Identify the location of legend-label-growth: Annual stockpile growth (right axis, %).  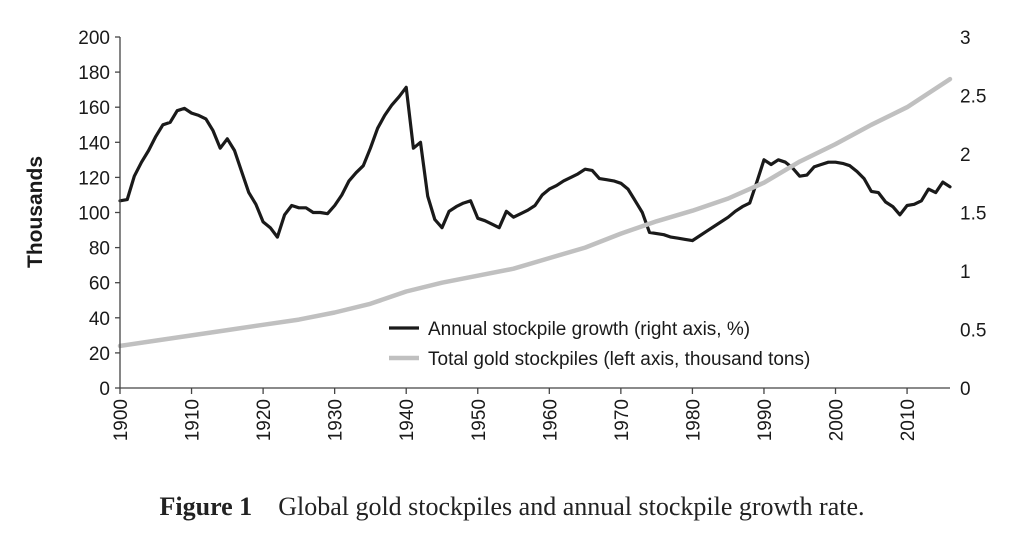
(589, 329).